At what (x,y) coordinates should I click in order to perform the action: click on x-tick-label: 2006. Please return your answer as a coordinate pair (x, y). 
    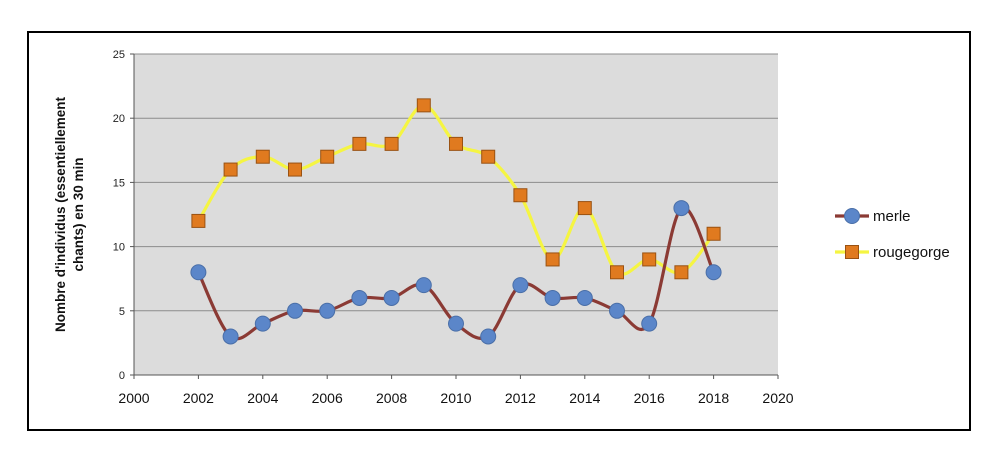
    Looking at the image, I should click on (327, 398).